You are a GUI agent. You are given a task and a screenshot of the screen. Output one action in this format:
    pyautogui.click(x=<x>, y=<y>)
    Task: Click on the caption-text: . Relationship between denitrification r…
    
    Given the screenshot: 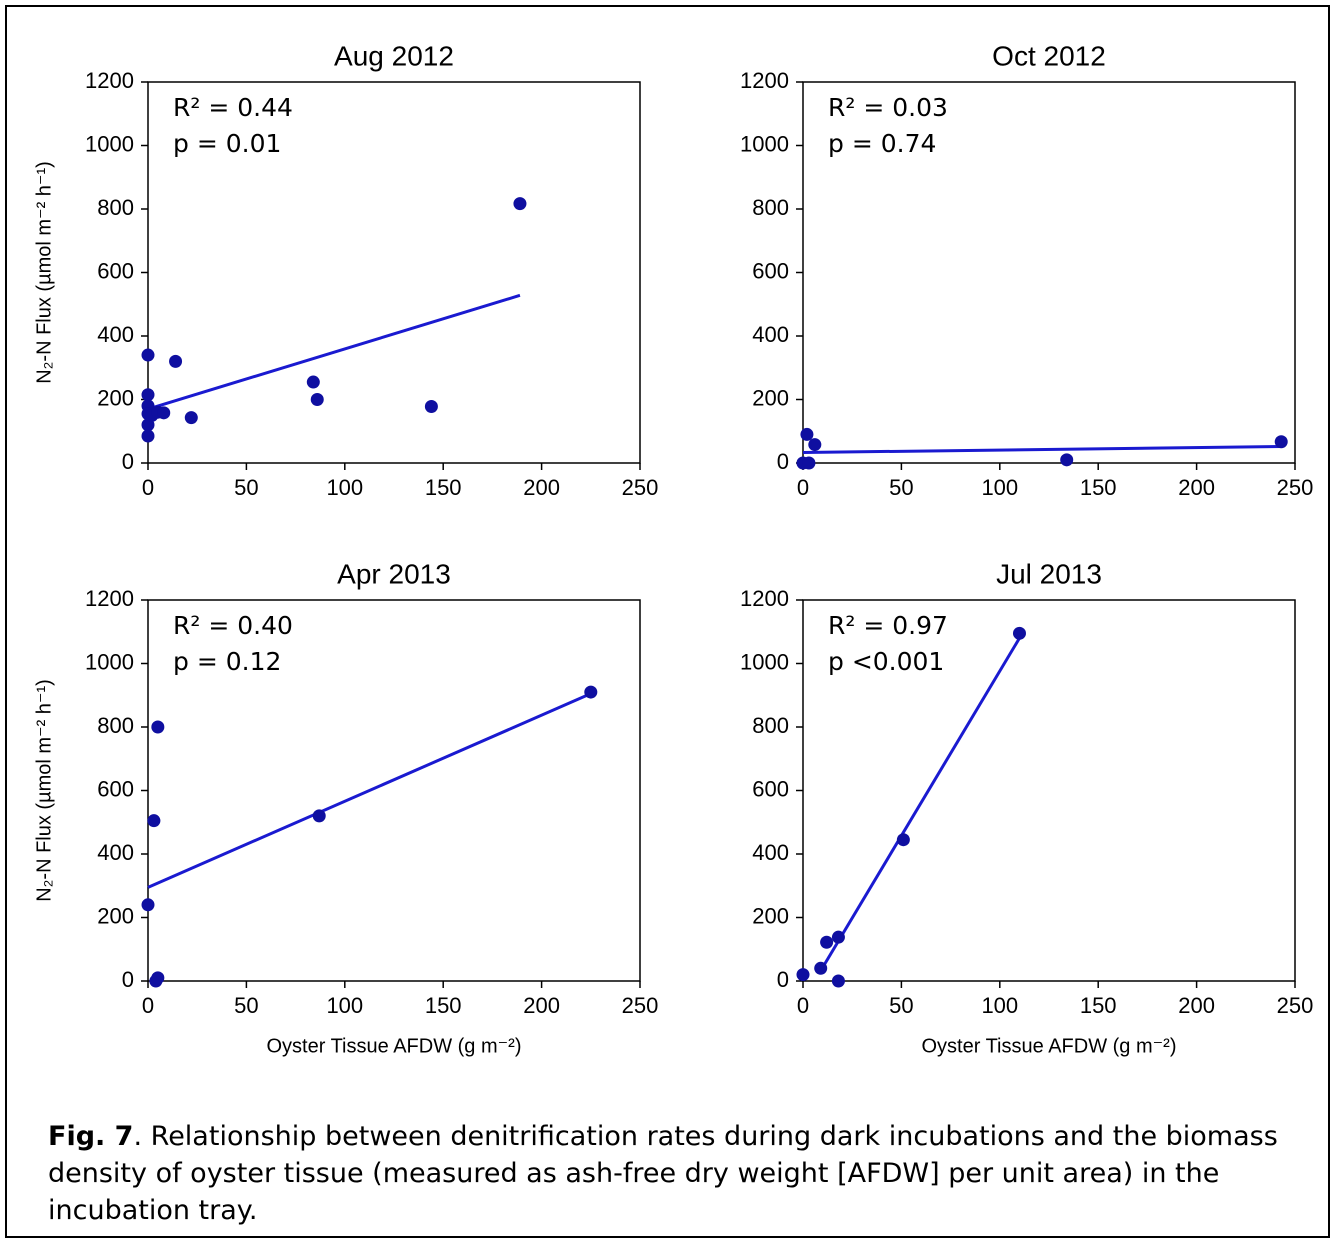 What is the action you would take?
    pyautogui.click(x=663, y=1173)
    